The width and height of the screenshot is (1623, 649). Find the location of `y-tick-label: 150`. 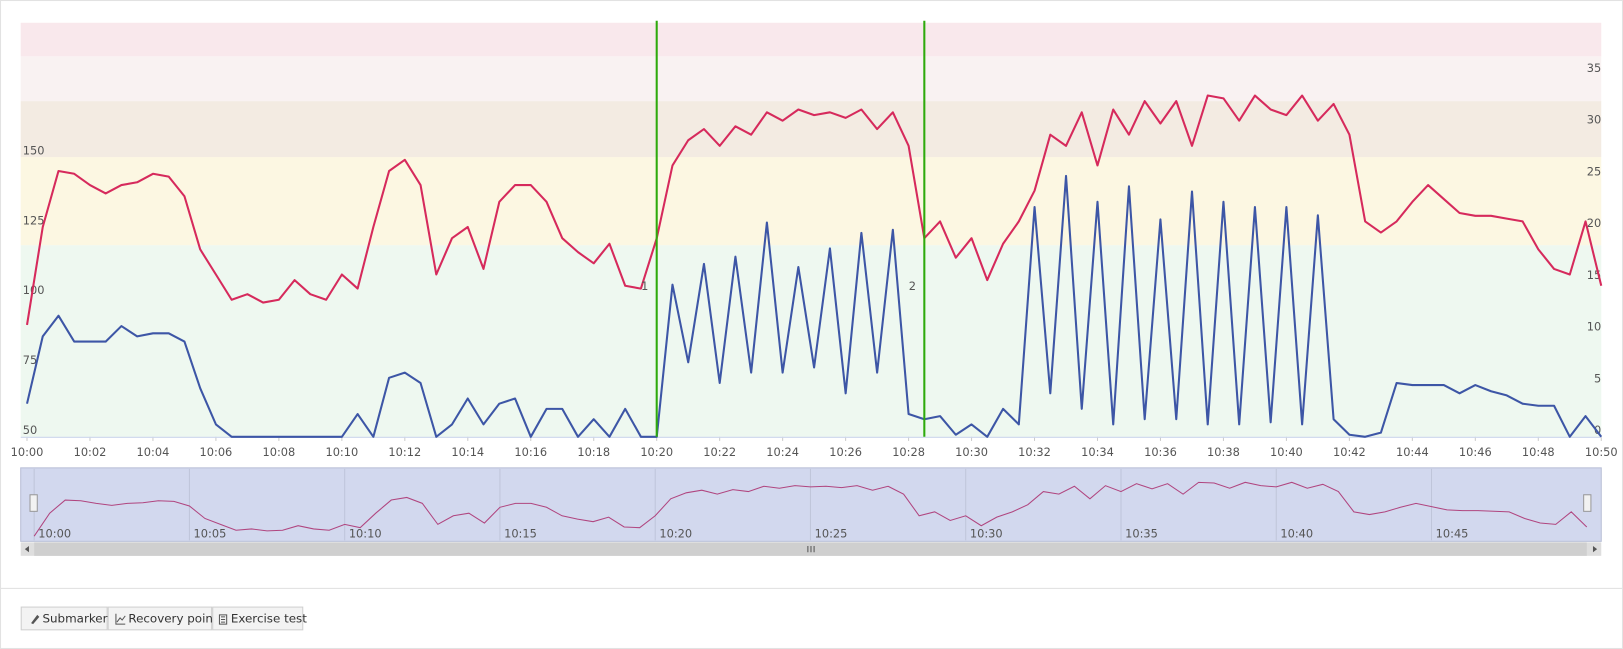

y-tick-label: 150 is located at coordinates (34, 150).